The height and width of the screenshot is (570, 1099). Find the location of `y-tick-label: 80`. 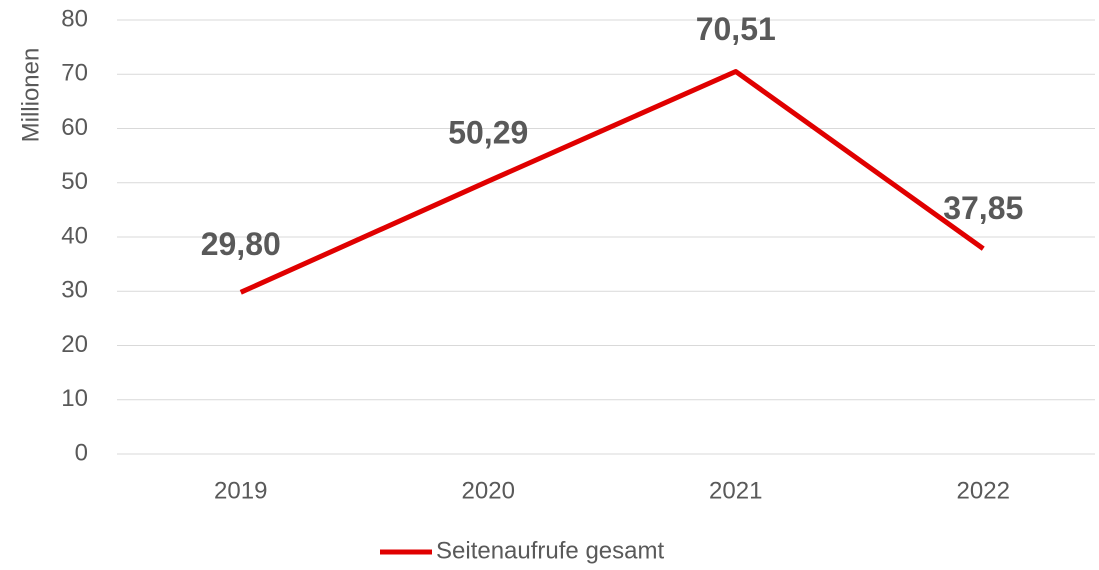

y-tick-label: 80 is located at coordinates (74, 18).